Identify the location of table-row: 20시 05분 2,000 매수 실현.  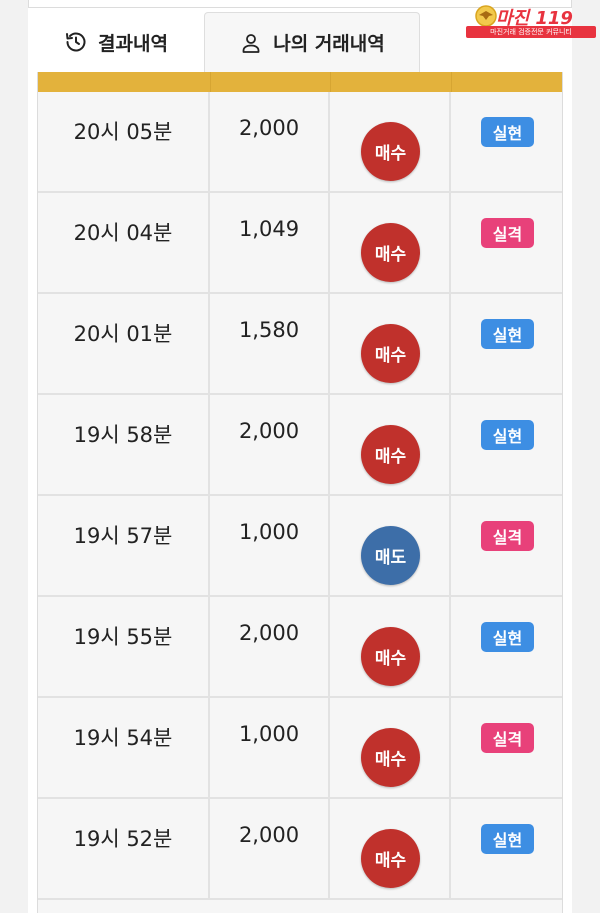
(300, 142).